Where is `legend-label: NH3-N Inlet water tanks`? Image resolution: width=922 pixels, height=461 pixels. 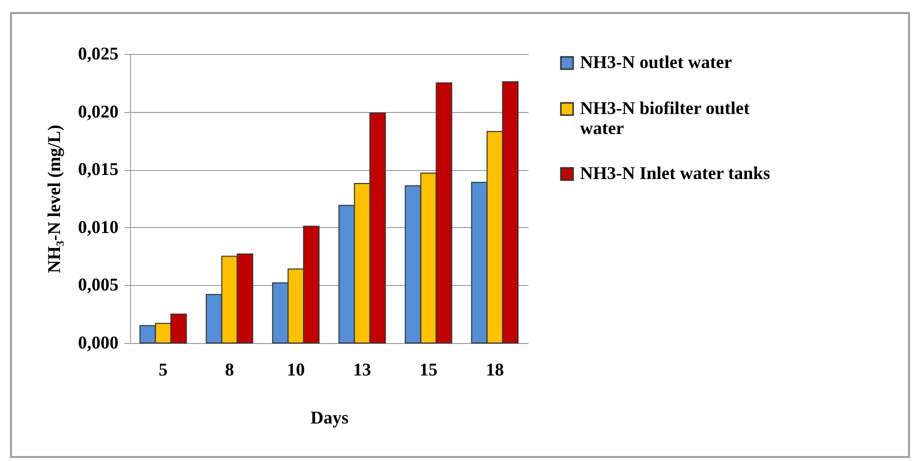 legend-label: NH3-N Inlet water tanks is located at coordinates (675, 173).